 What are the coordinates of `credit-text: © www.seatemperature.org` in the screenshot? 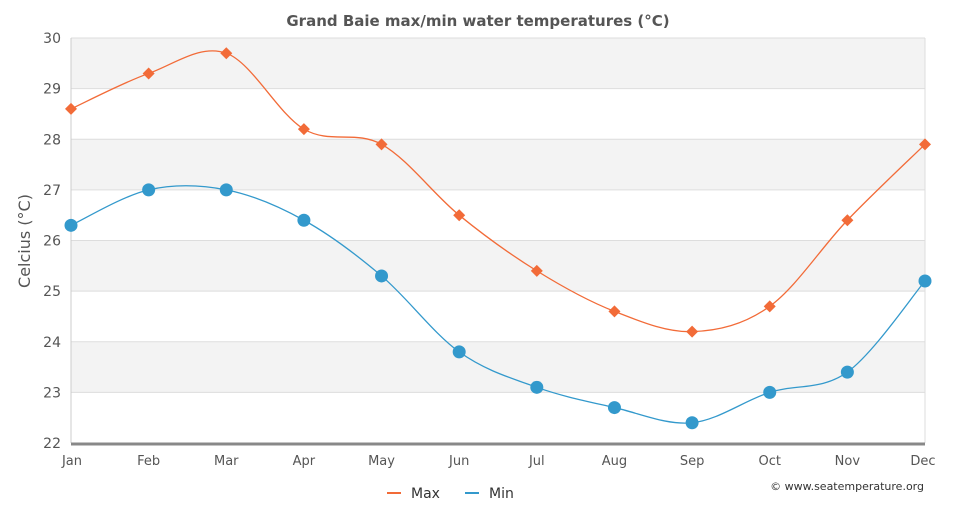 It's located at (847, 486).